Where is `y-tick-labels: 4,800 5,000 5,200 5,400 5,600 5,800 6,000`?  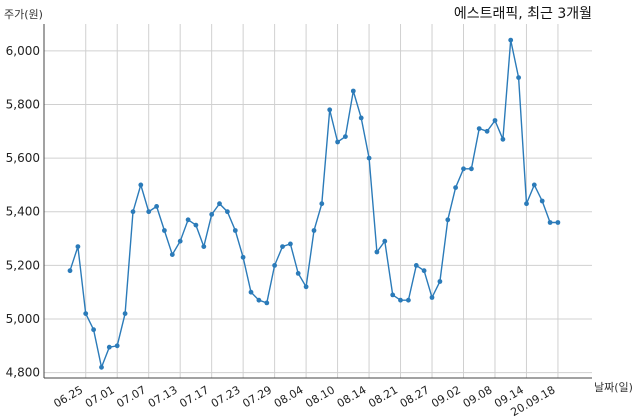 y-tick-labels: 4,800 5,000 5,200 5,400 5,600 5,800 6,000 is located at coordinates (23, 212).